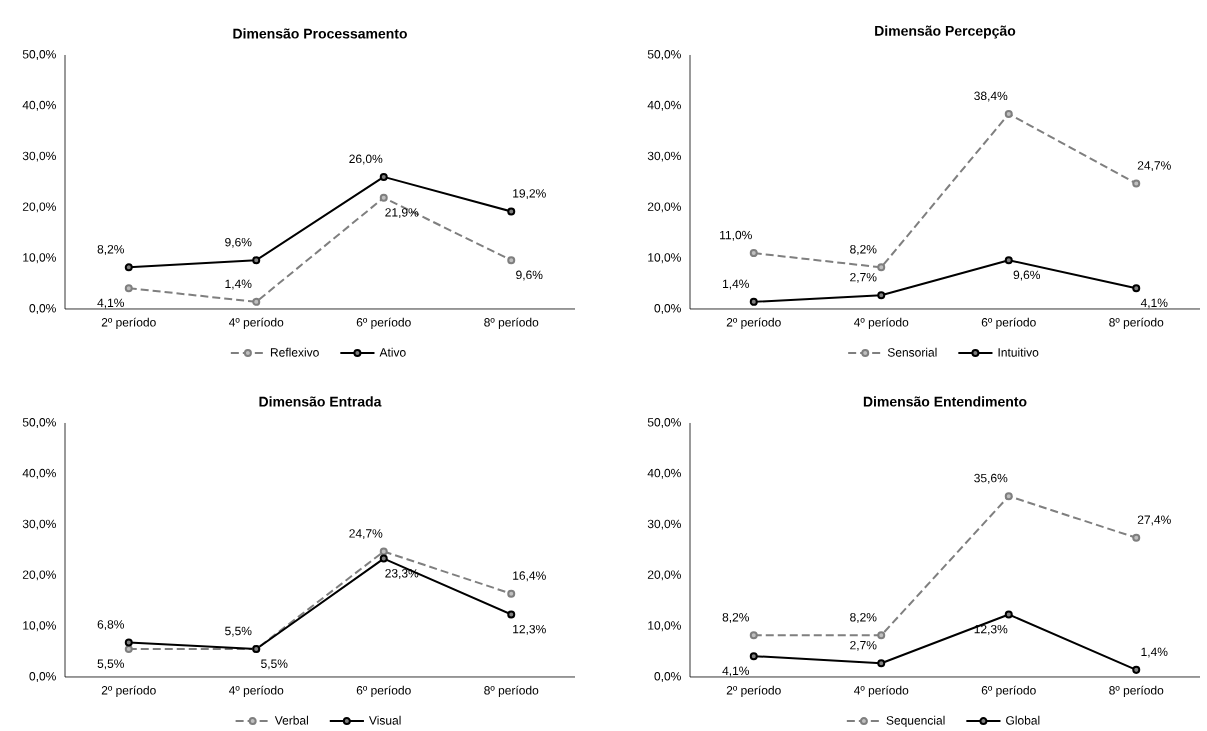 The width and height of the screenshot is (1207, 731). Describe the element at coordinates (915, 721) in the screenshot. I see `legend-label: Sequencial` at that location.